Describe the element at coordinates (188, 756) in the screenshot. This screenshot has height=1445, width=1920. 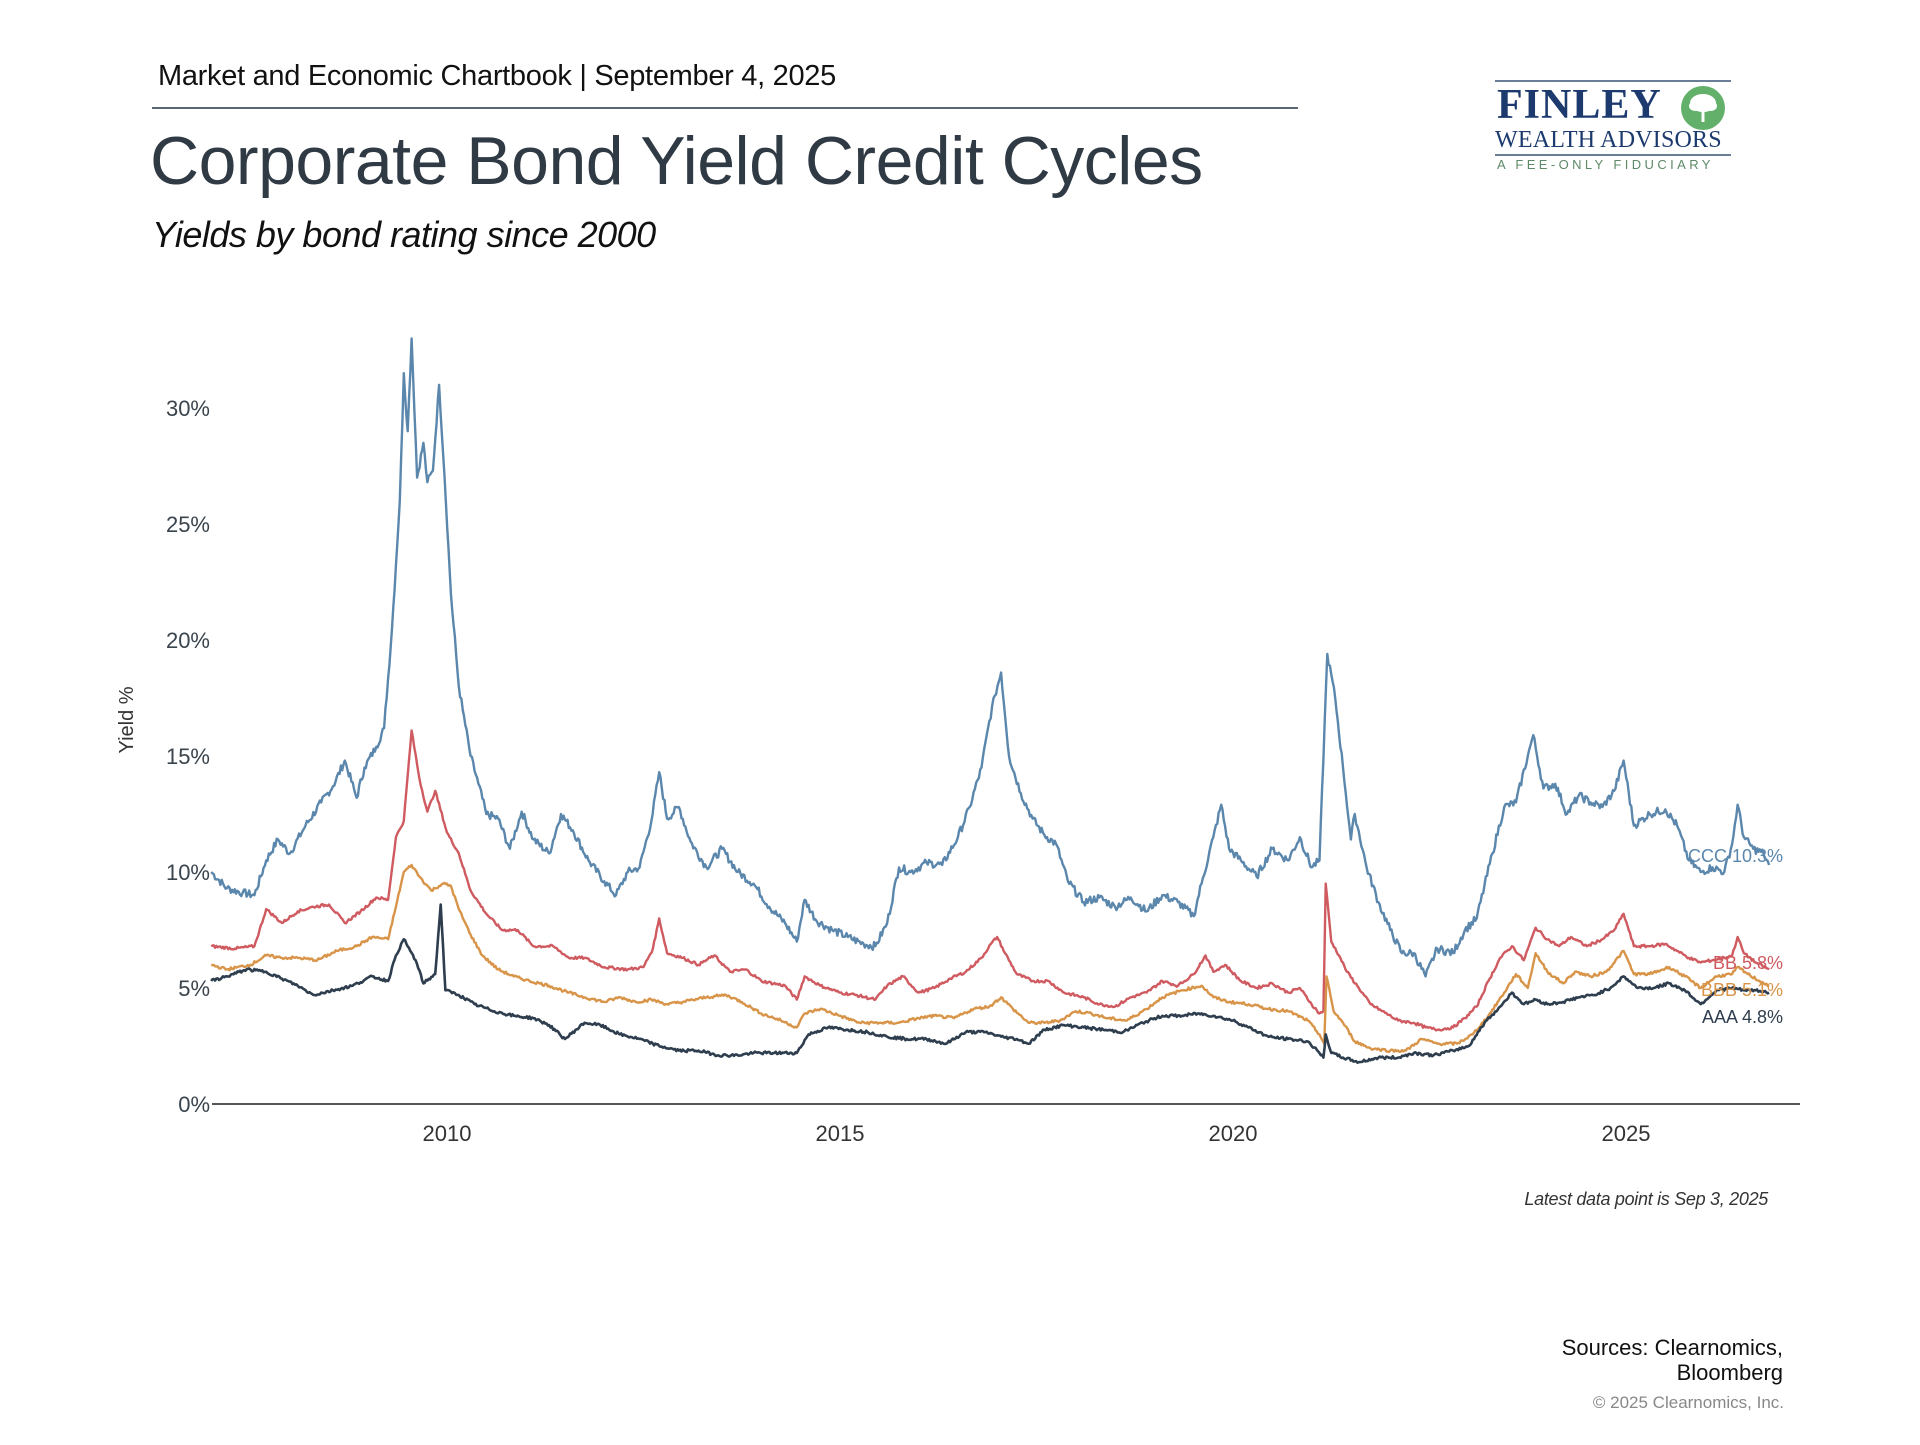
I see `y-tick-label: 15%` at that location.